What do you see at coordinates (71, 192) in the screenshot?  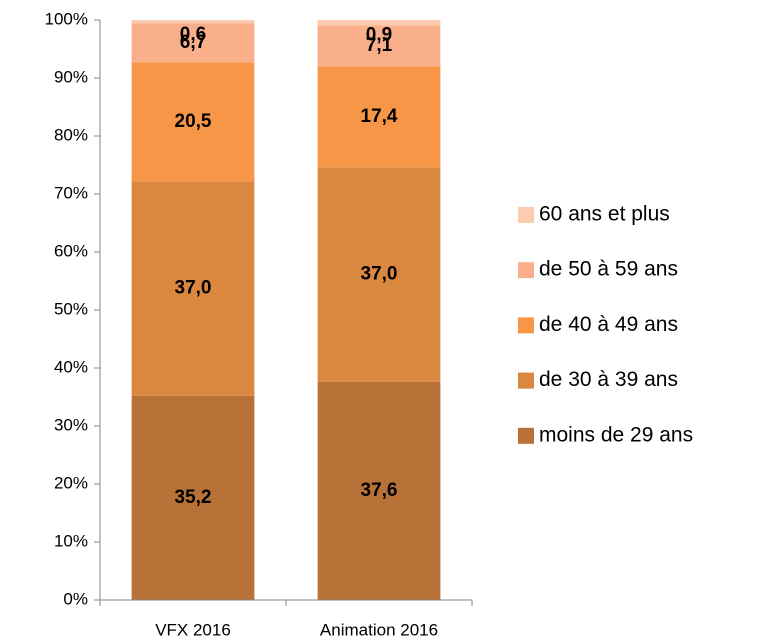 I see `y-tick-label: 70%` at bounding box center [71, 192].